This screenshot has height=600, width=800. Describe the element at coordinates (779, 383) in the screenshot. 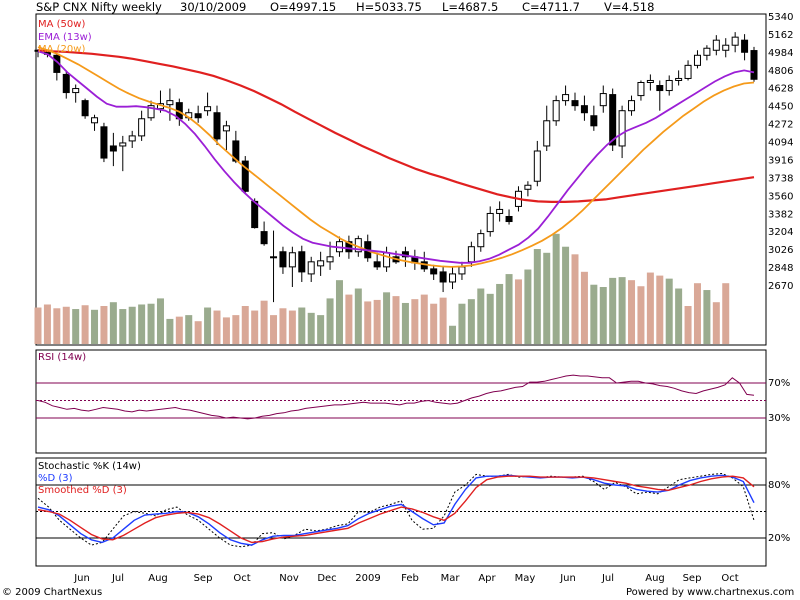

I see `rsi-tick-70: 70%` at that location.